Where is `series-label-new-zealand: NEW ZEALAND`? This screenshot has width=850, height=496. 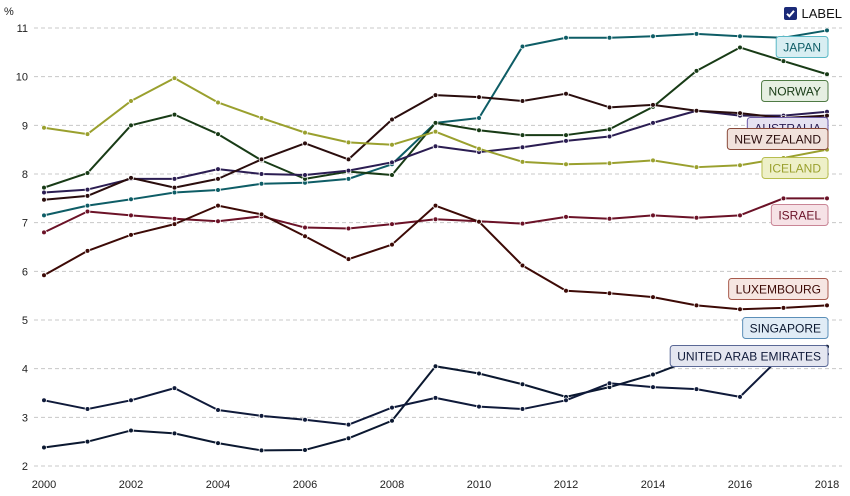
series-label-new-zealand: NEW ZEALAND is located at coordinates (777, 139).